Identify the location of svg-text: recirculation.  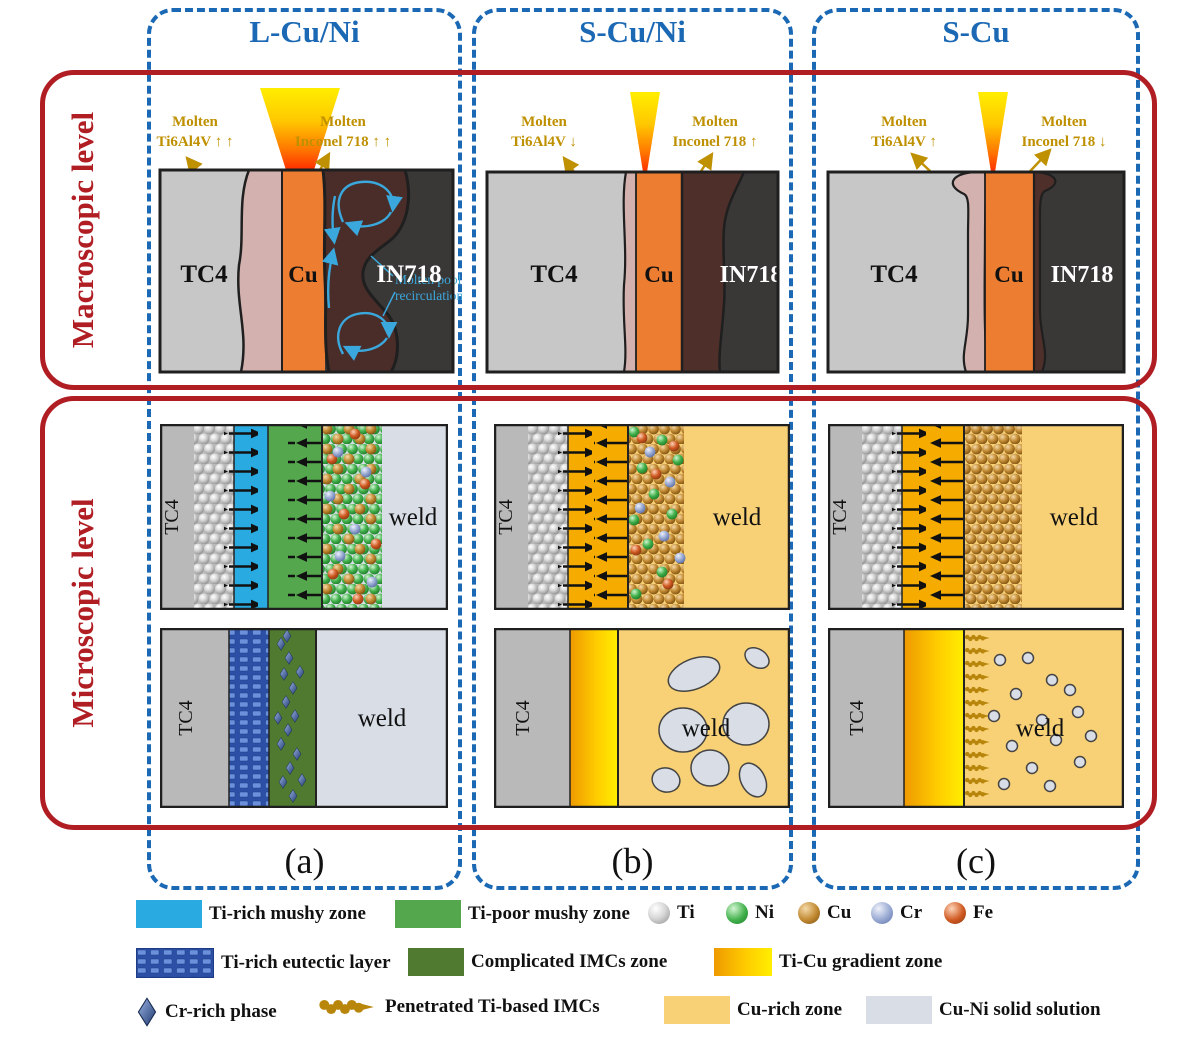
(428, 295).